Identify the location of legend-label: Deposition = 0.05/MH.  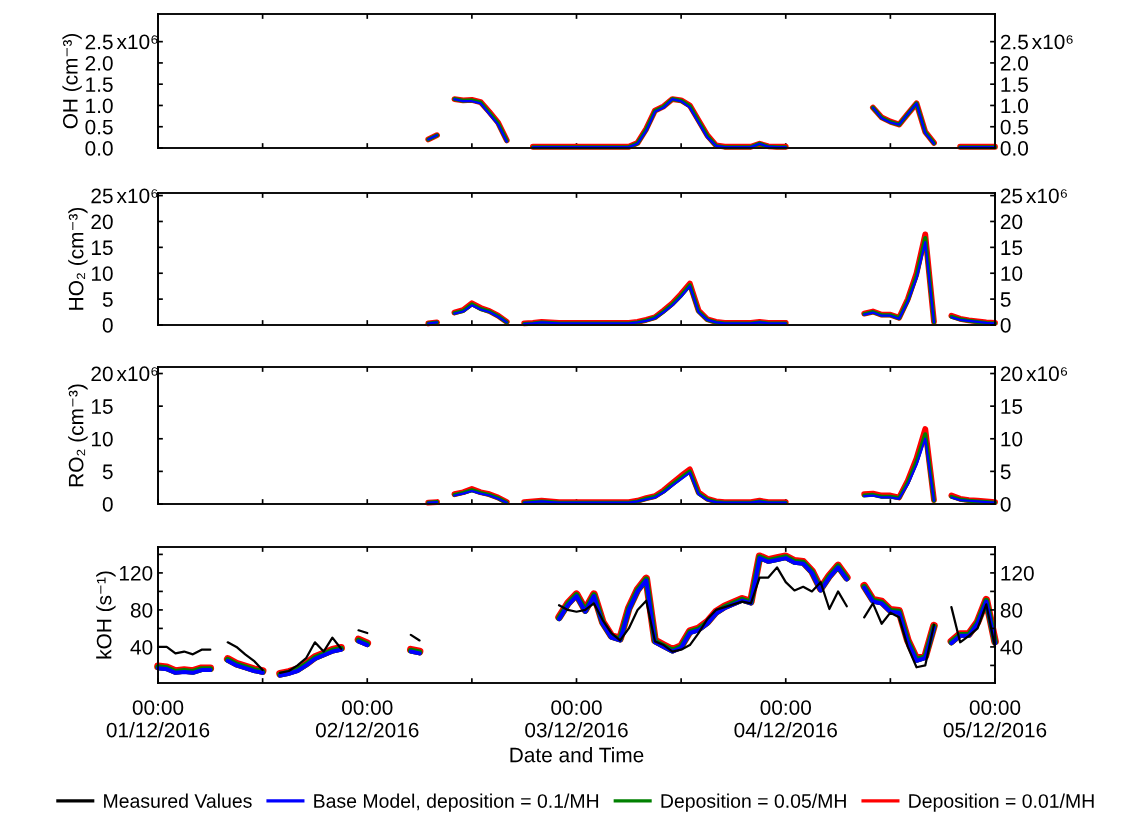
(753, 802).